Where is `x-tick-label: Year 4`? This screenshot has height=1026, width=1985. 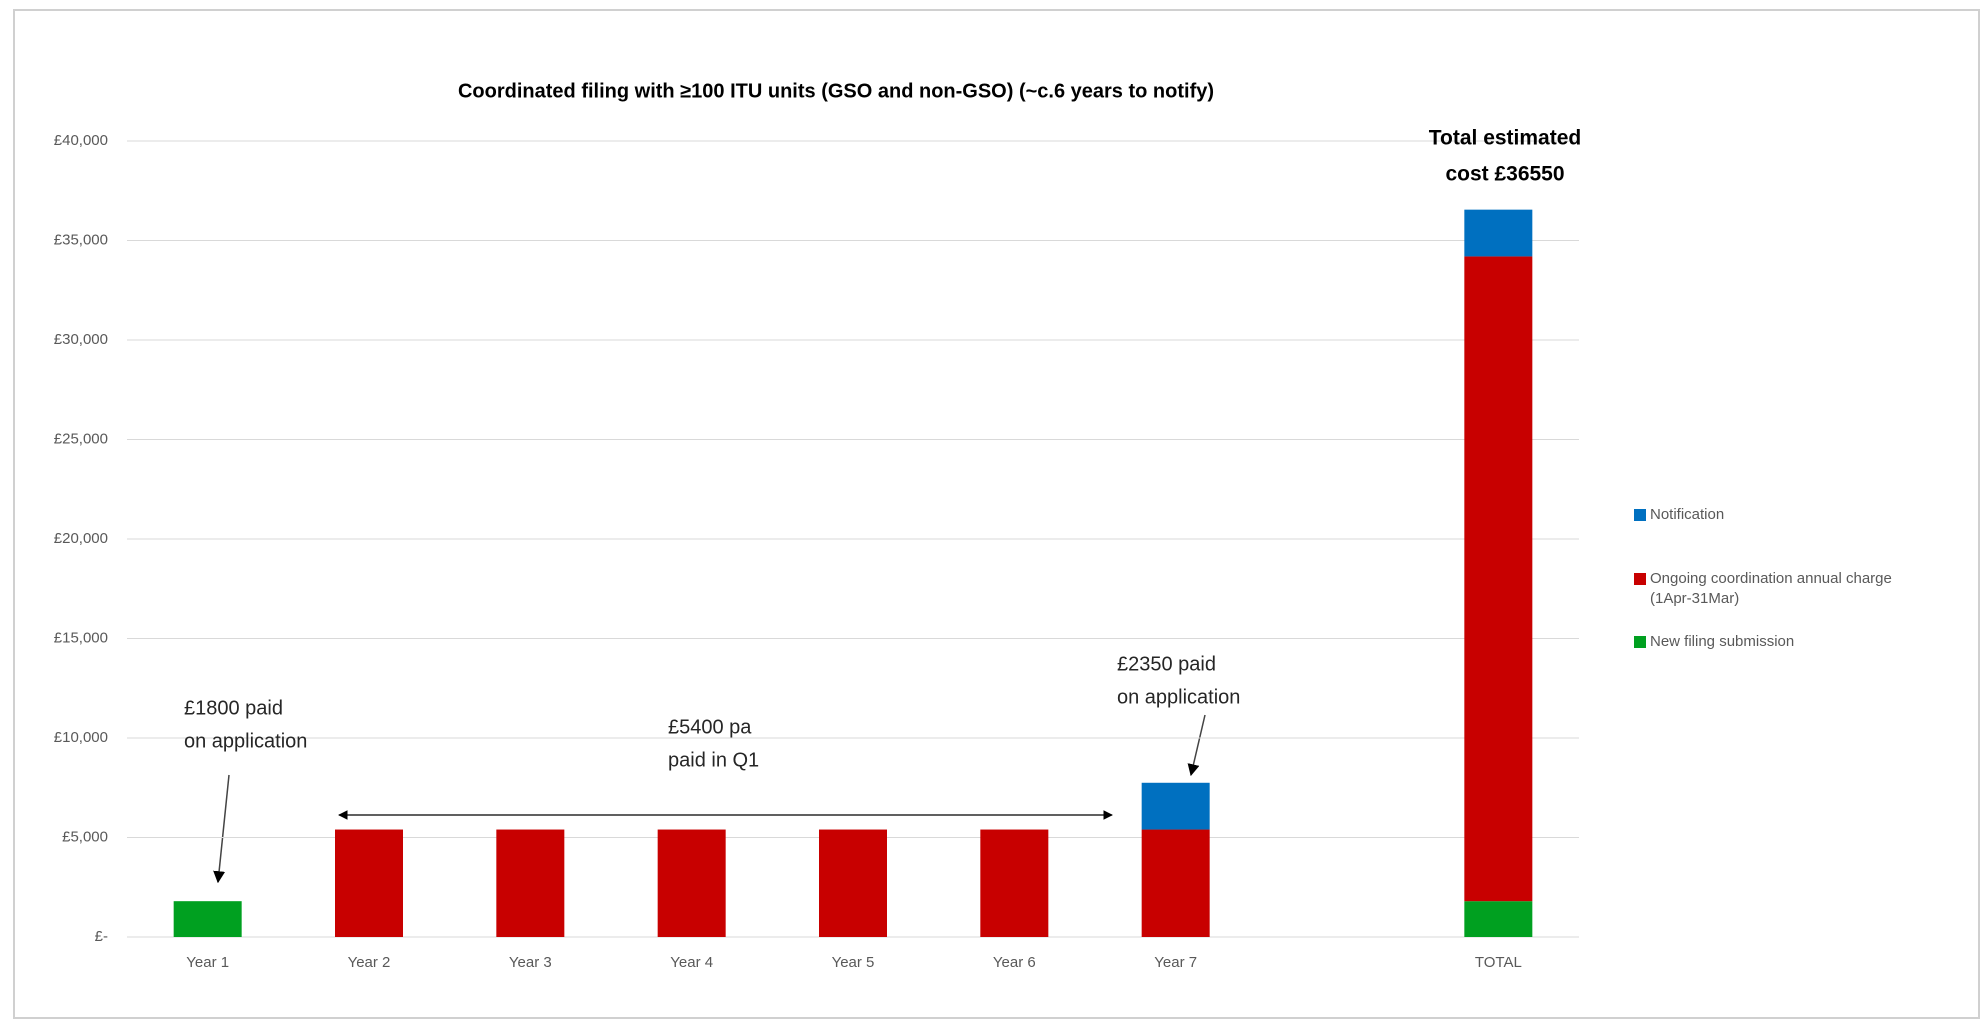 x-tick-label: Year 4 is located at coordinates (691, 962).